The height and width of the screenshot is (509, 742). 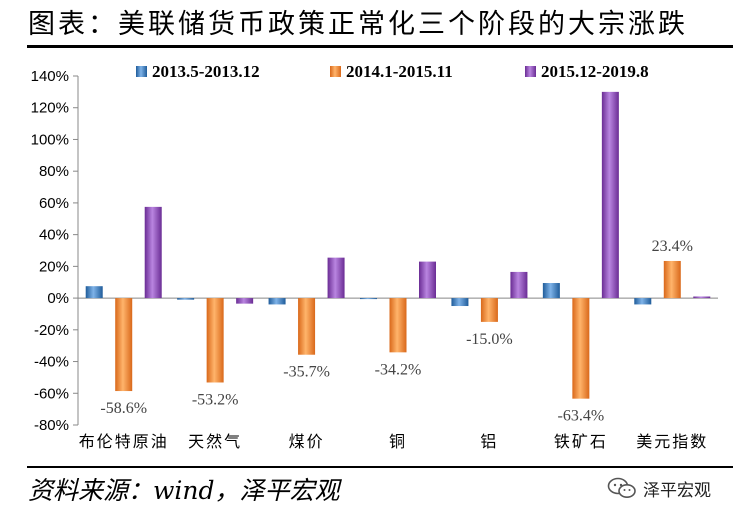 I want to click on data-label: -58.6%, so click(x=123, y=408).